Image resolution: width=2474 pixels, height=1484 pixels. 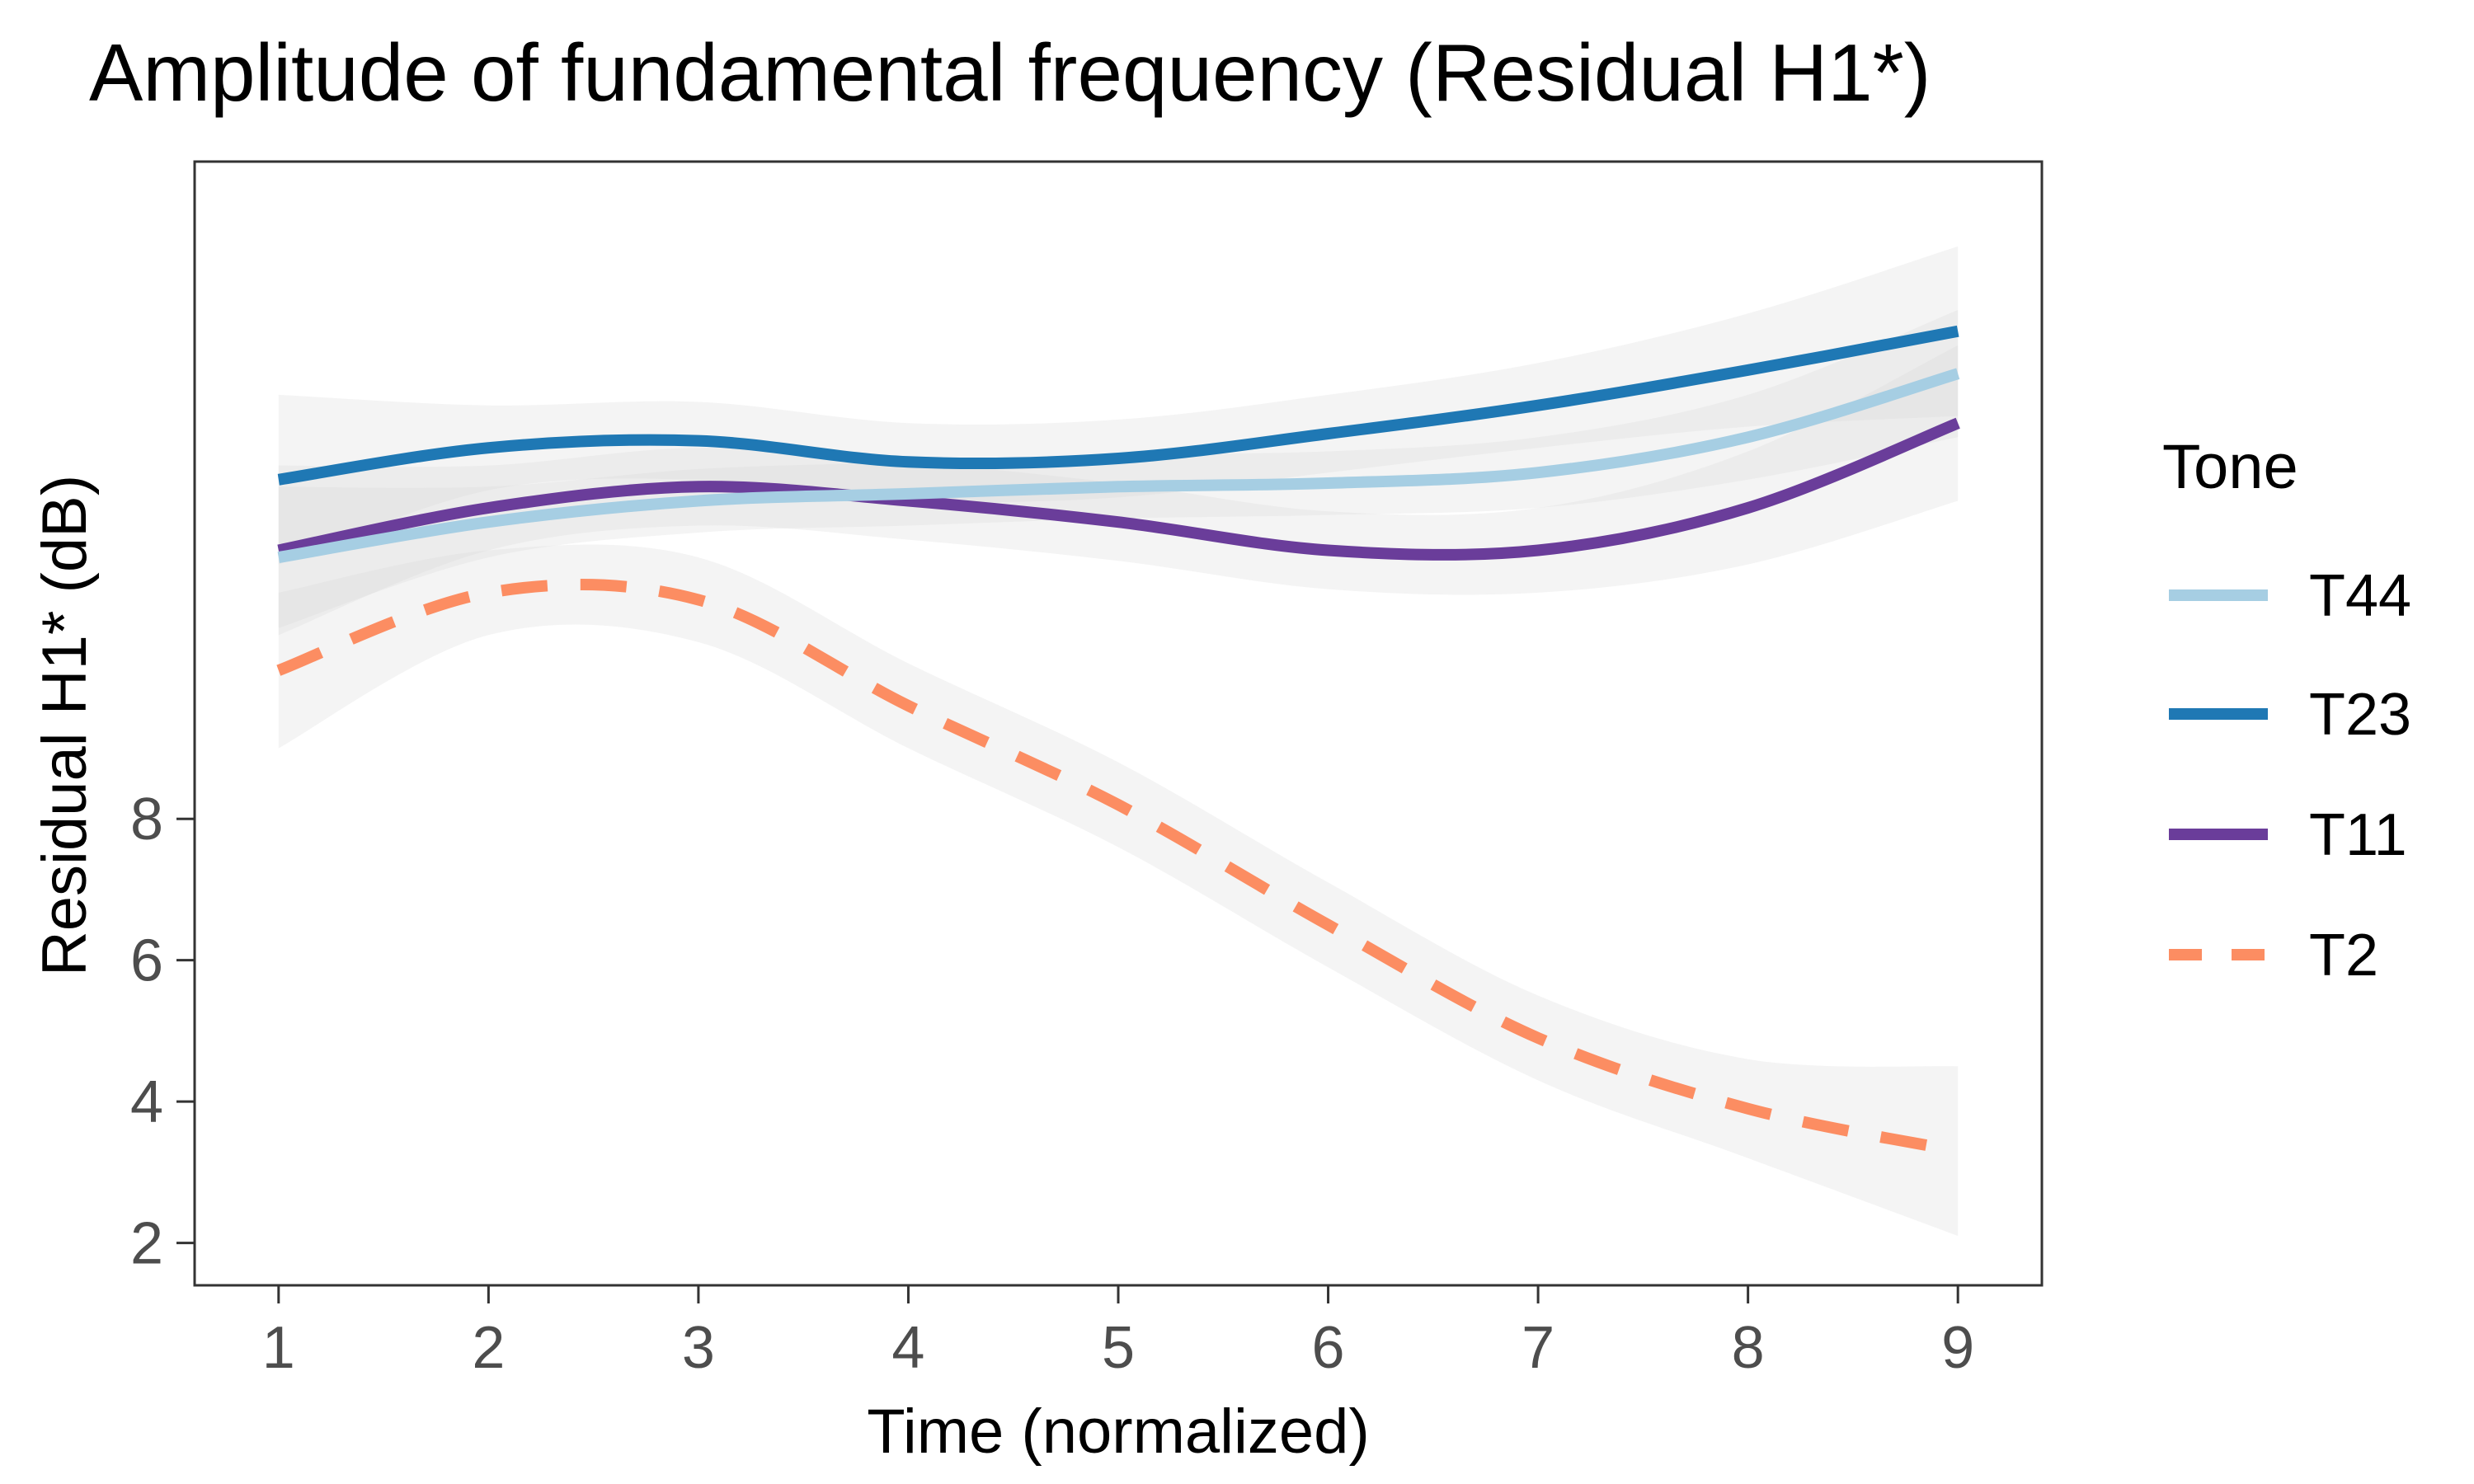 What do you see at coordinates (1118, 1432) in the screenshot?
I see `x-axis-title: Time (normalized)` at bounding box center [1118, 1432].